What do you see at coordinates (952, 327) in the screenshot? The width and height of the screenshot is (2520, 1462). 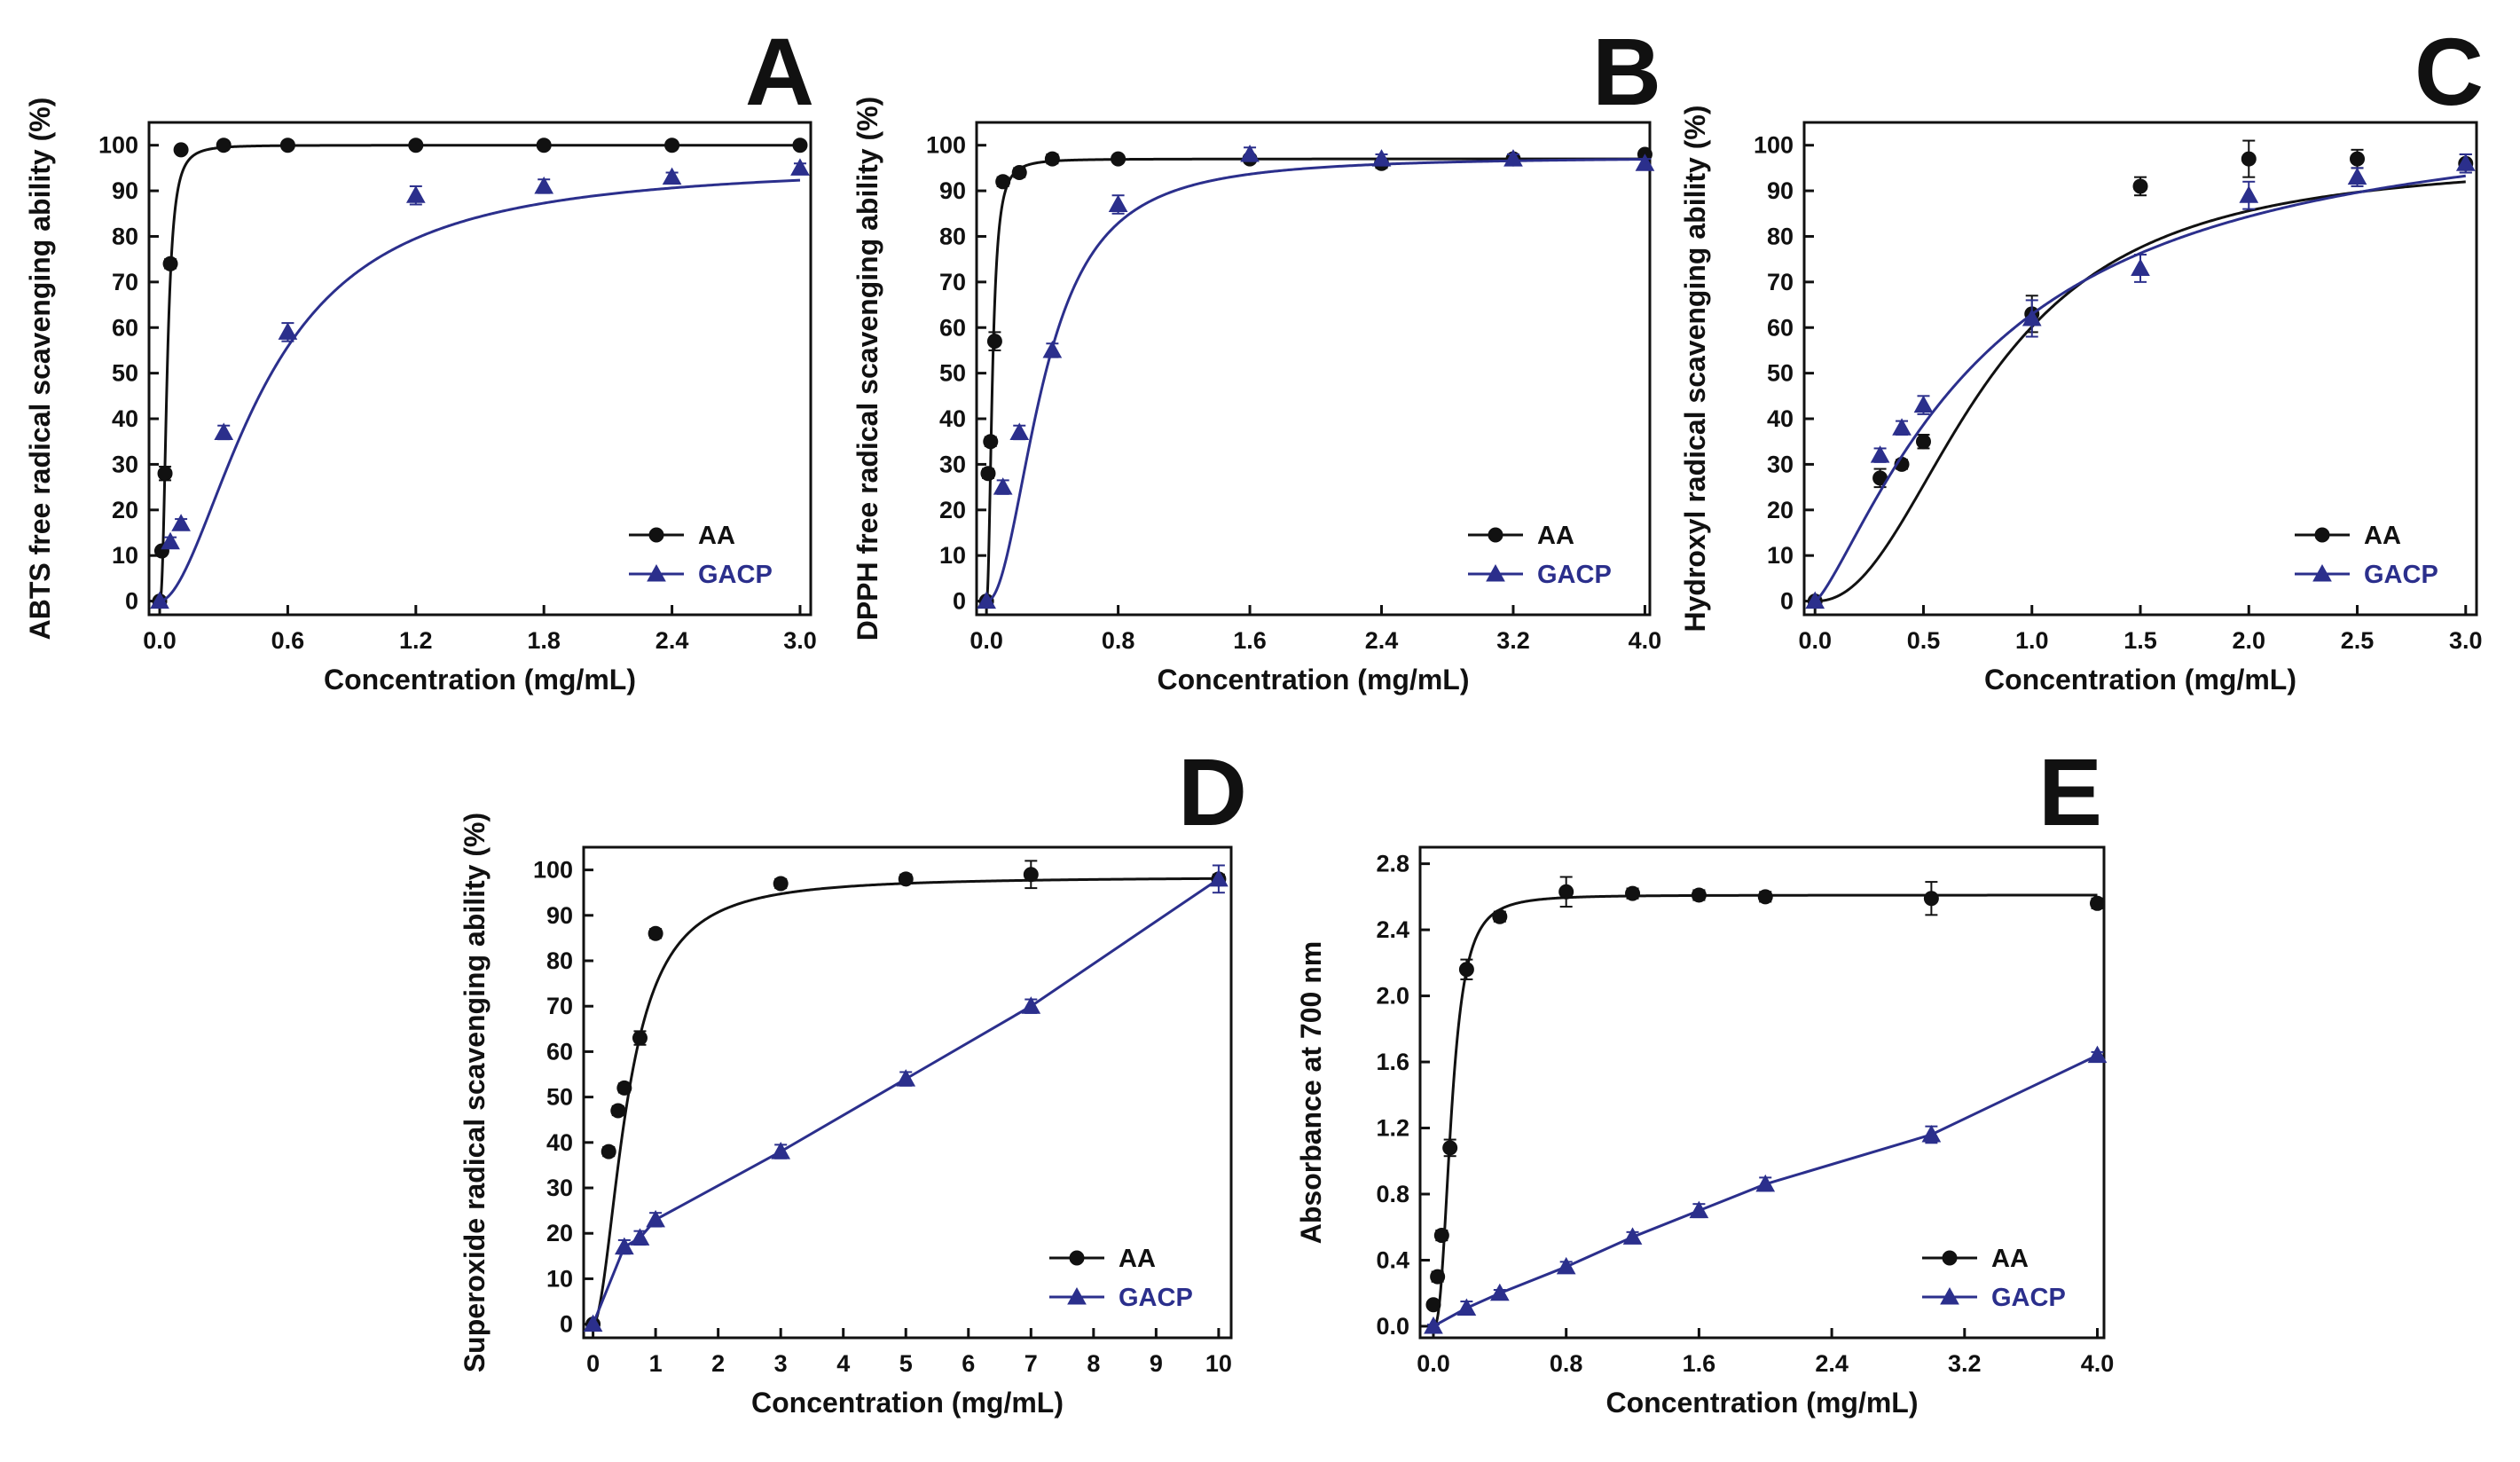 I see `y-tick-label-b: 60` at bounding box center [952, 327].